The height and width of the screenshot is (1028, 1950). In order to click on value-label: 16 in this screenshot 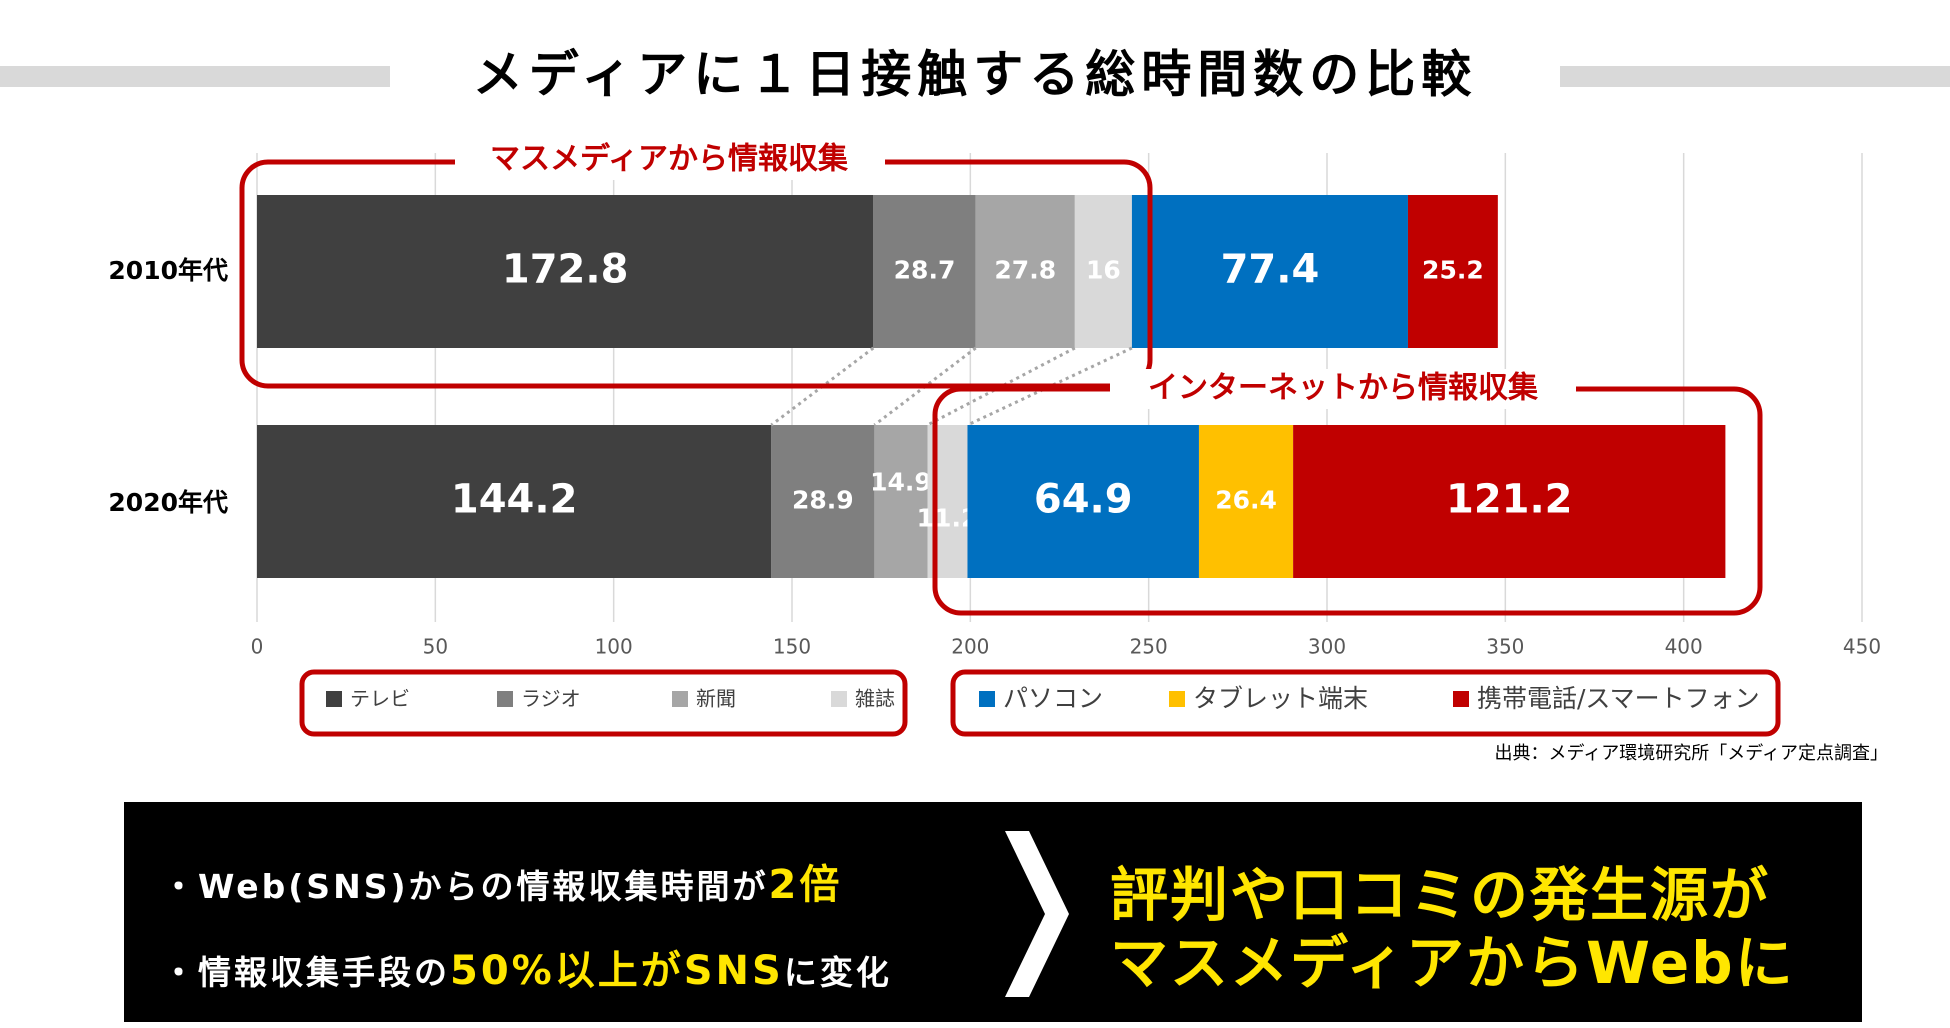, I will do `click(1103, 270)`.